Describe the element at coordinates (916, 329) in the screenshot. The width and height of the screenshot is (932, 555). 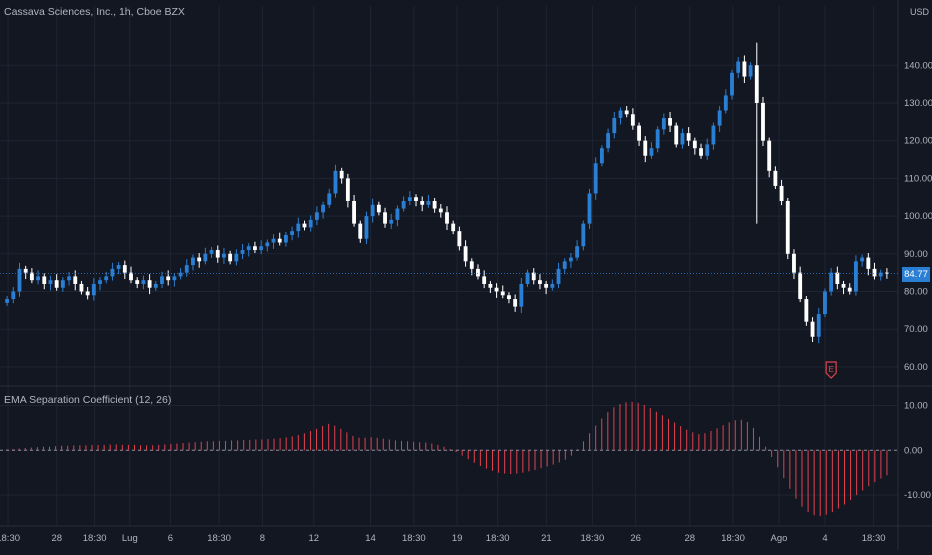
I see `price-axis-tick-label: 70.00` at that location.